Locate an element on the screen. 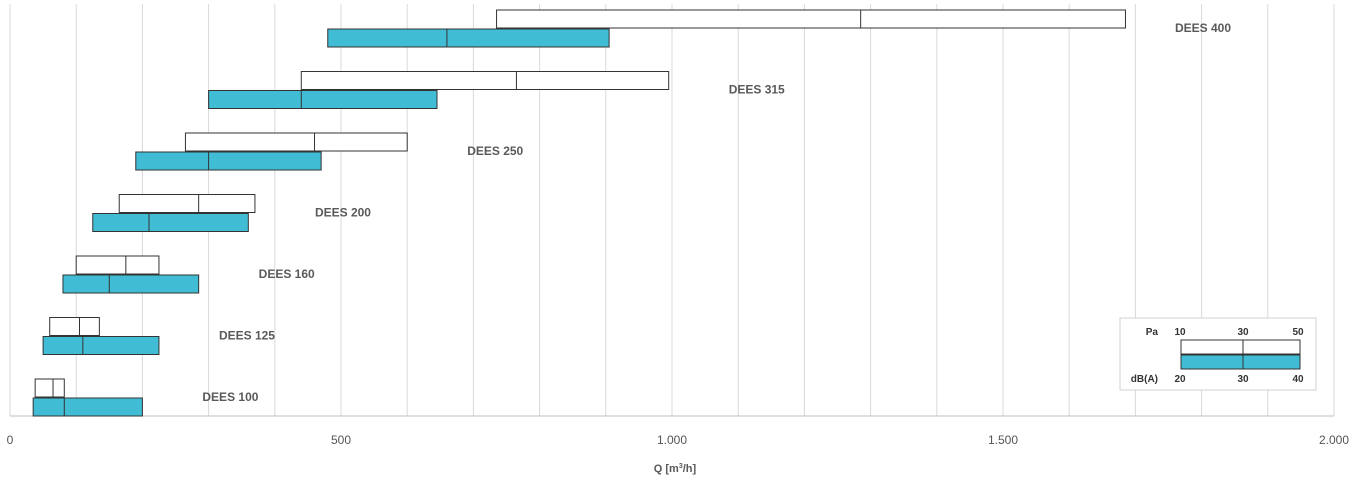 The image size is (1365, 482). legend: Pa 10 30 50 dB(A) 20 30 40 is located at coordinates (1218, 354).